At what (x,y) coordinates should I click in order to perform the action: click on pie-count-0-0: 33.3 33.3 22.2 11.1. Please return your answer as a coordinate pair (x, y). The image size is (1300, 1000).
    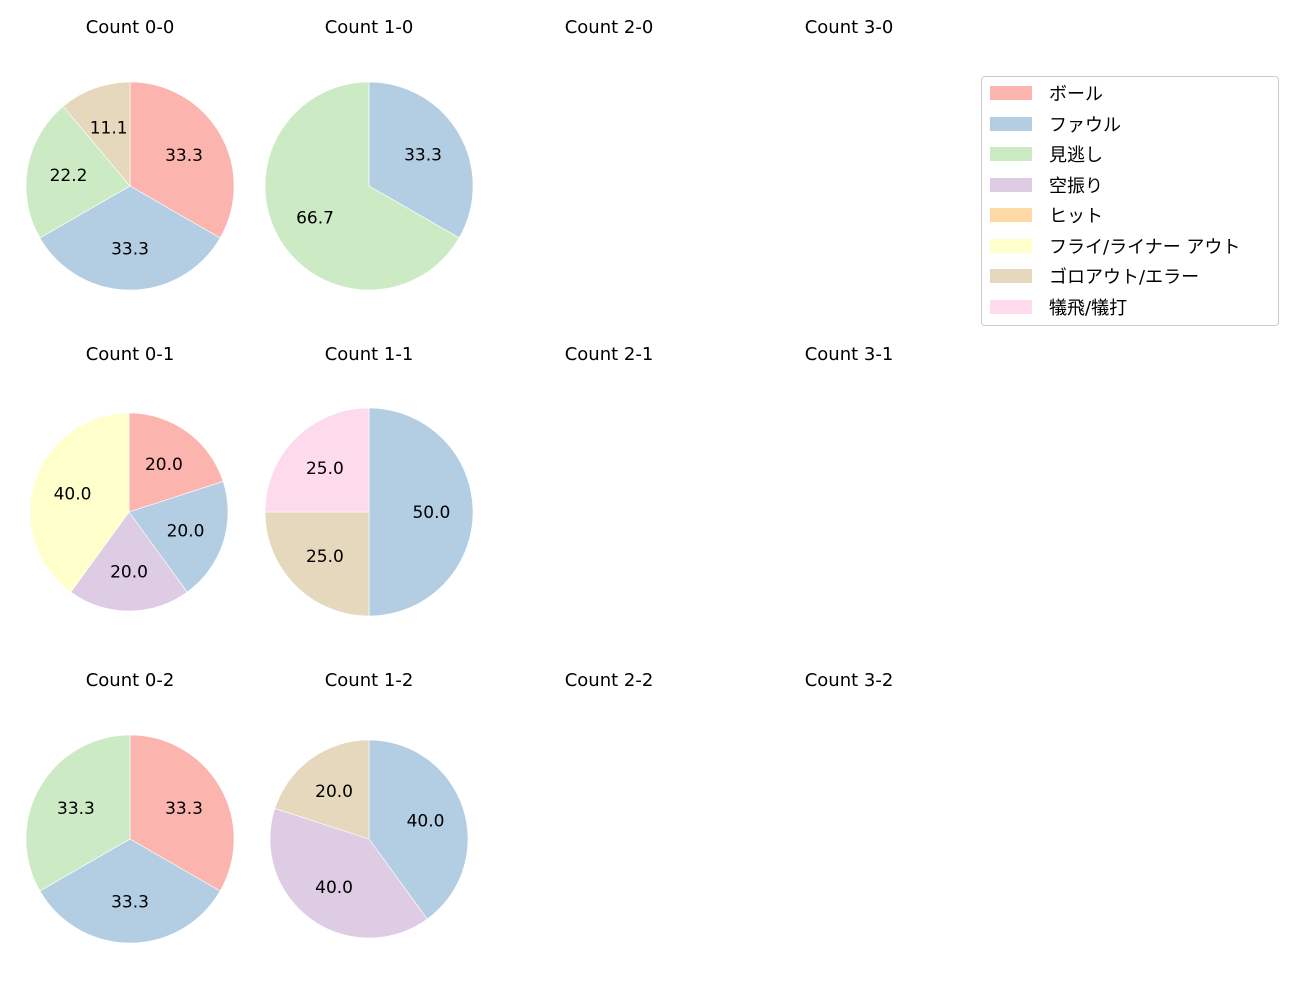
    Looking at the image, I should click on (130, 186).